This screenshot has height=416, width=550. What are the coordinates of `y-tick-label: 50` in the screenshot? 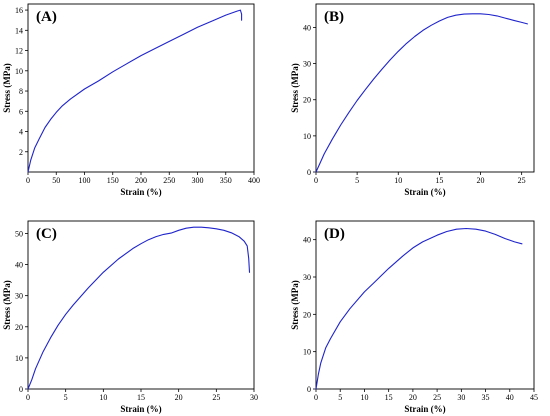 It's located at (19, 233).